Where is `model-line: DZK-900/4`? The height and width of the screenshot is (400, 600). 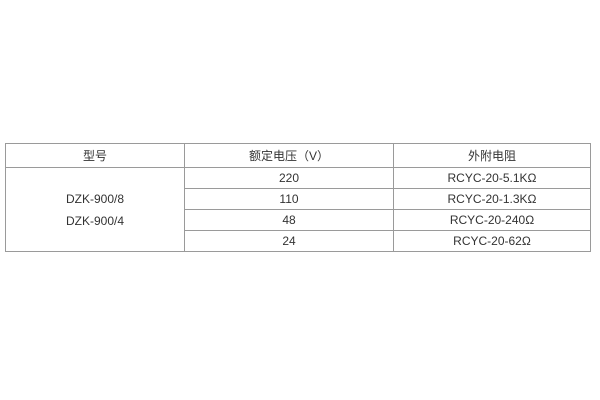
model-line: DZK-900/4 is located at coordinates (95, 220).